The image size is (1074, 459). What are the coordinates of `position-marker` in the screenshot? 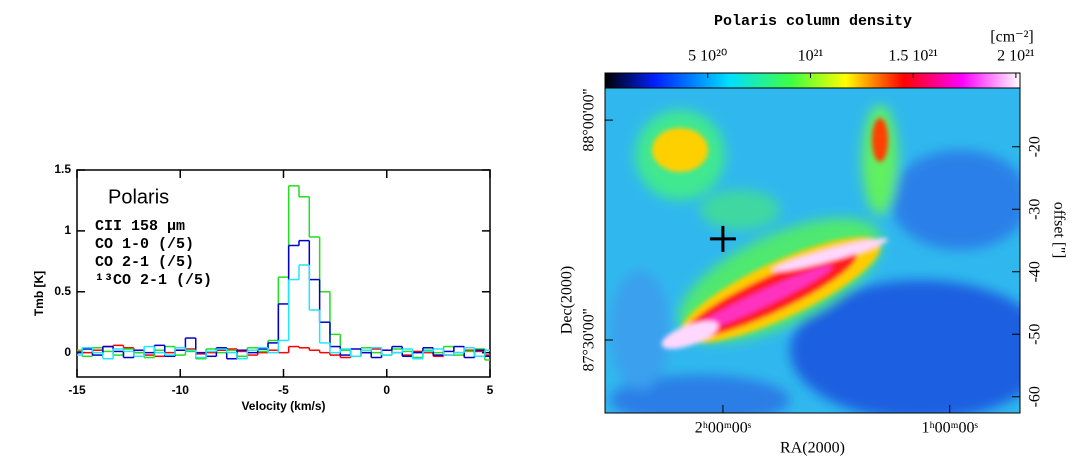 It's located at (722, 238).